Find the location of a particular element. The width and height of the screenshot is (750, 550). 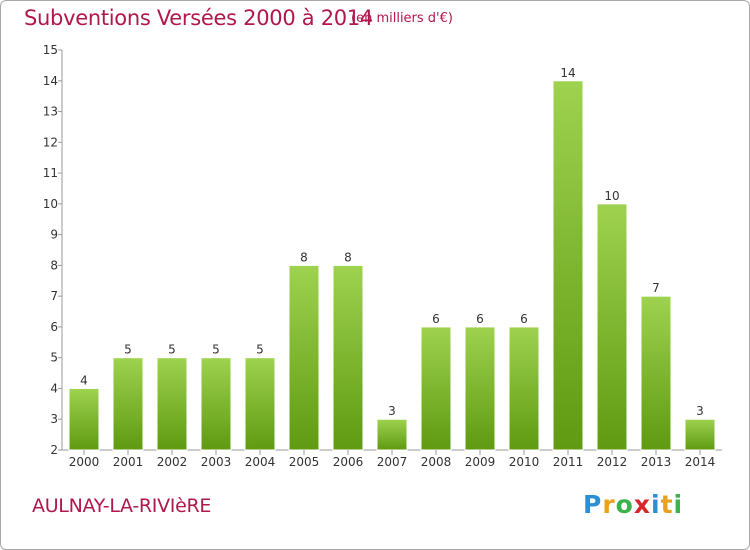

bar-2006 is located at coordinates (348, 357).